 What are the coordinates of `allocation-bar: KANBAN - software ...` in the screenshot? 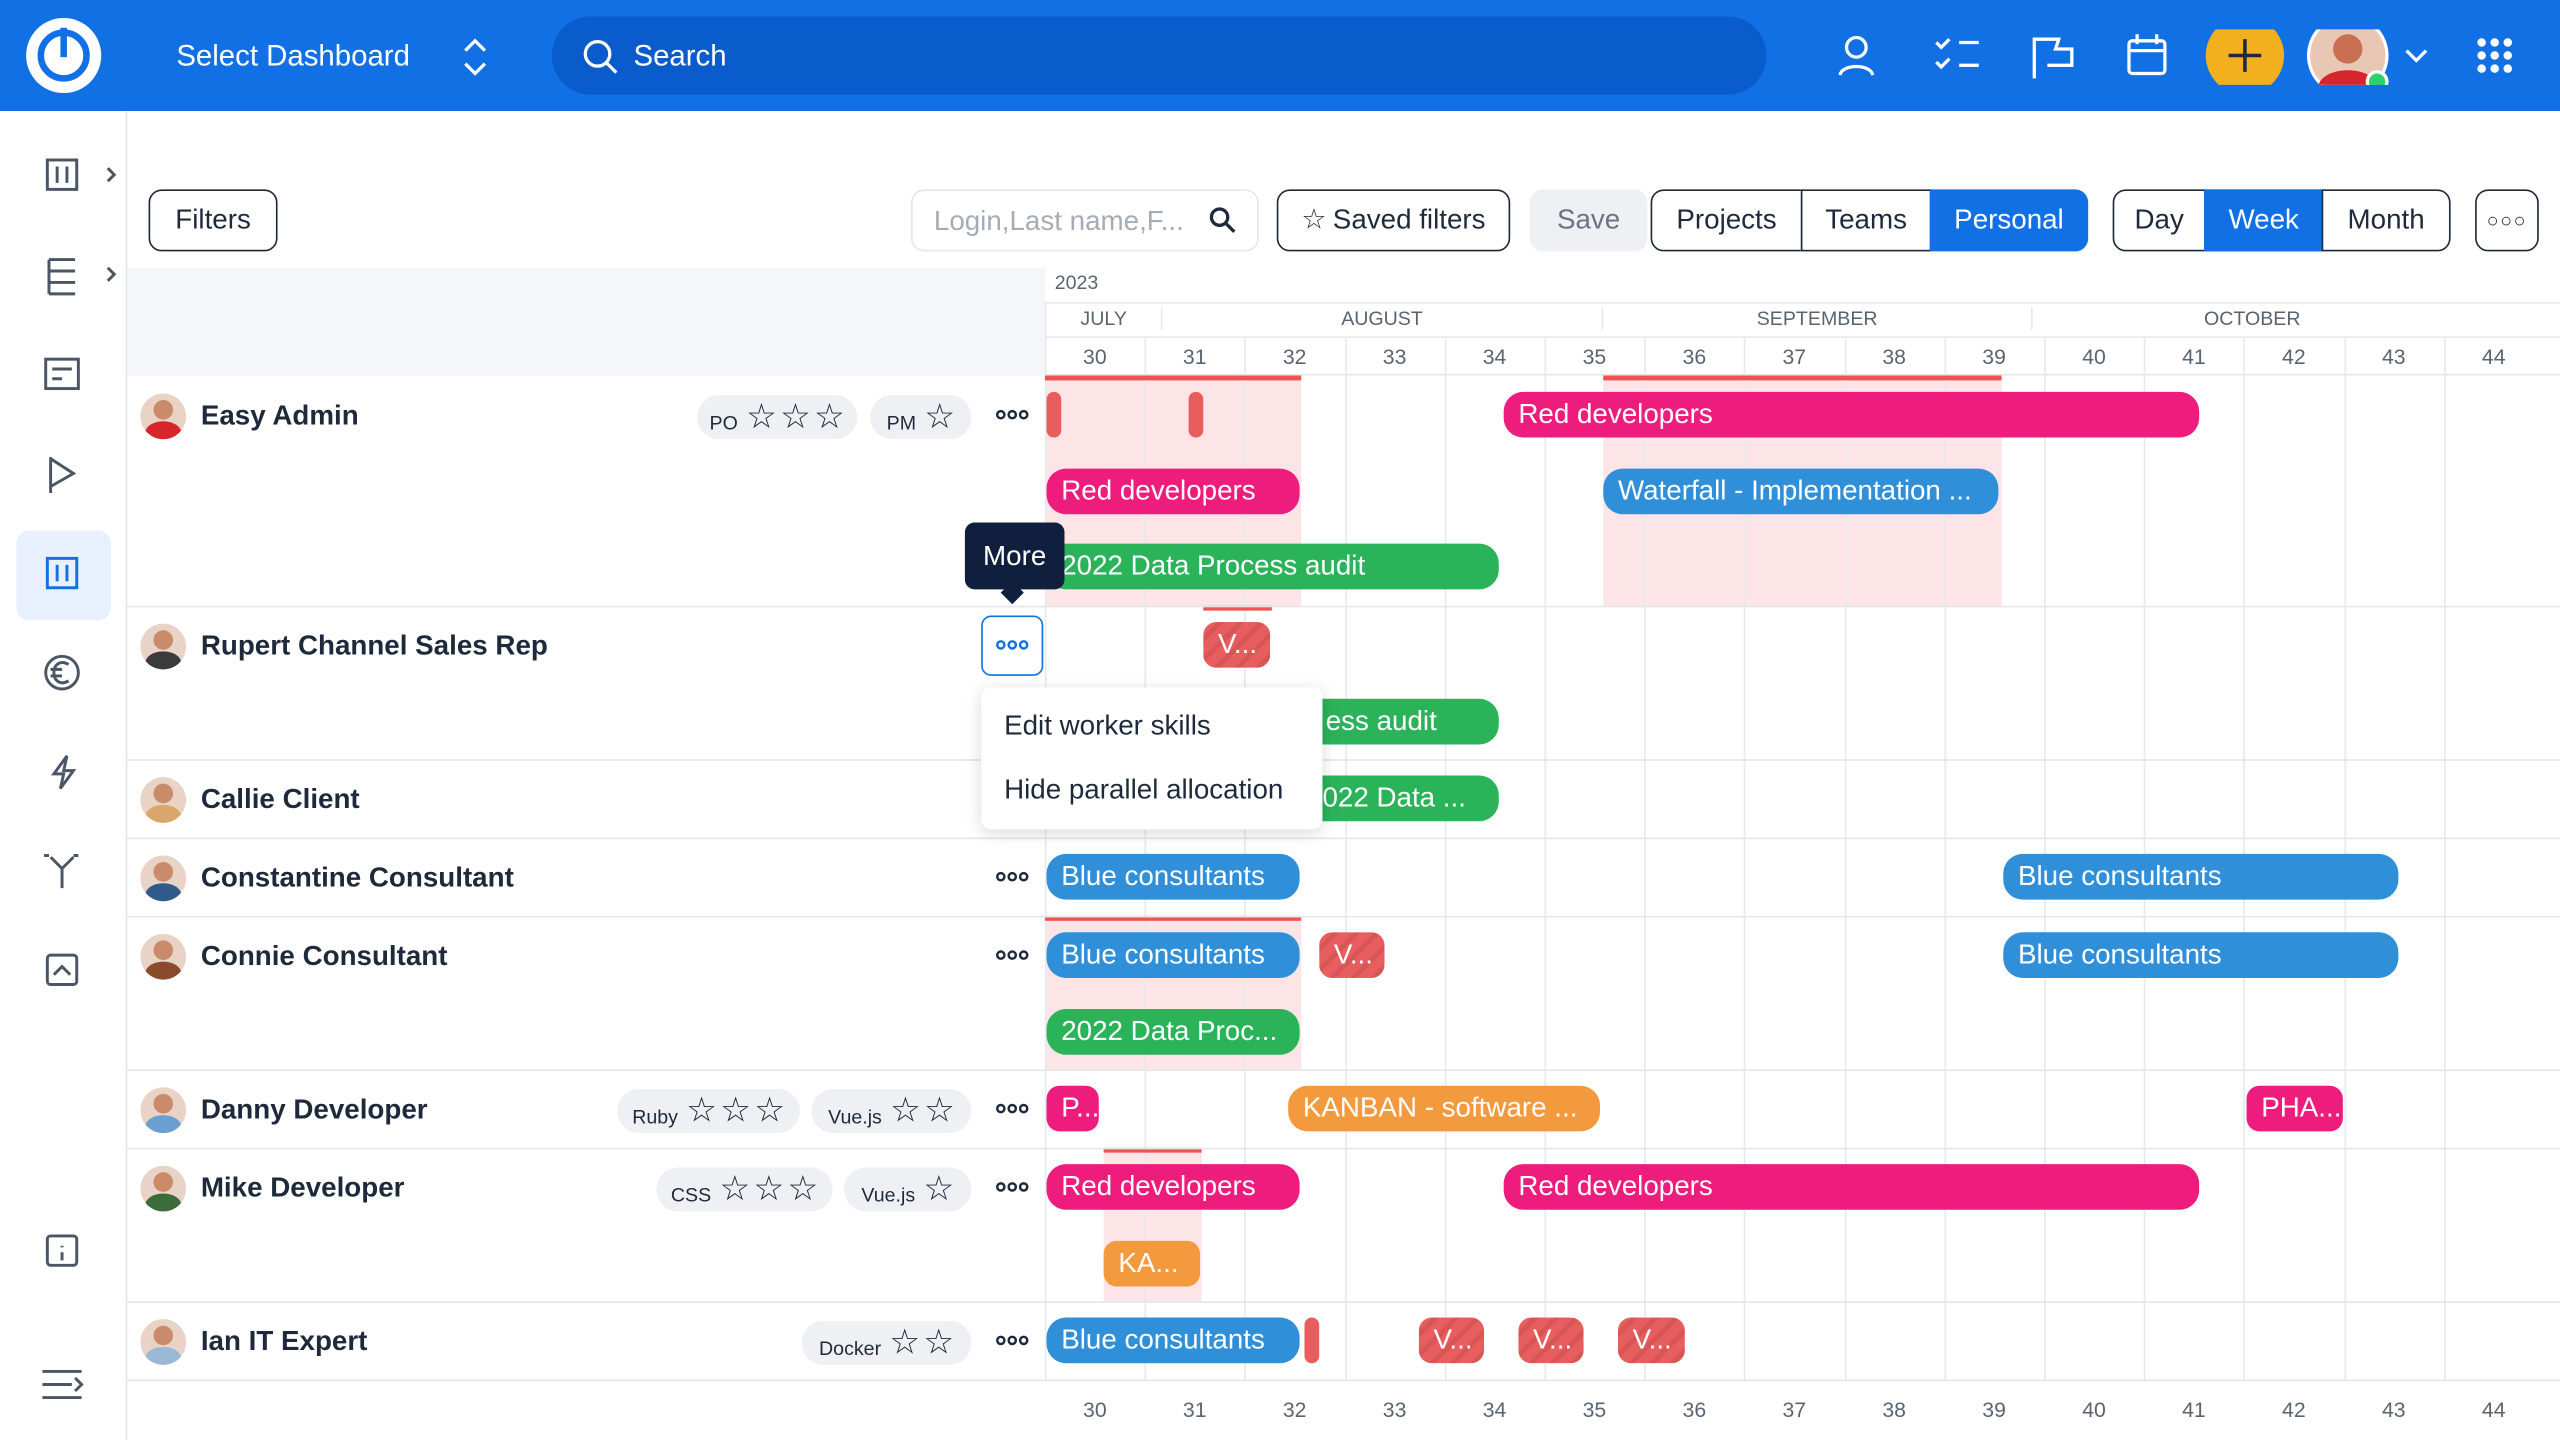 It's located at (1444, 1108).